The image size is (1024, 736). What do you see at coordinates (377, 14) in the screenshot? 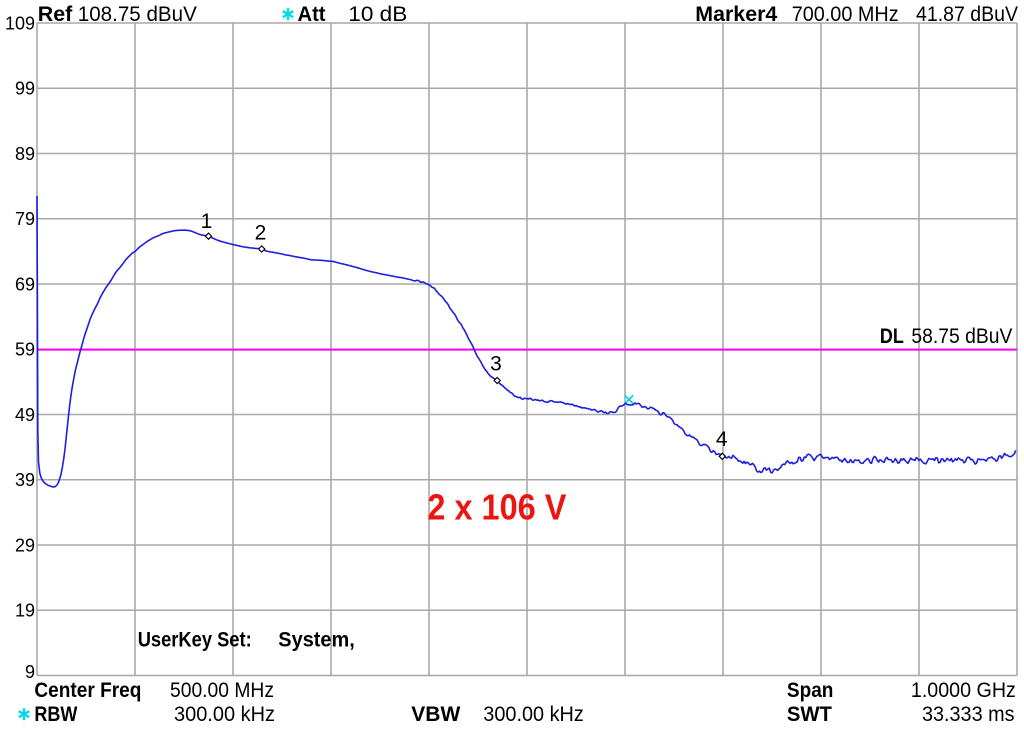
I see `svg-text: 10 dB` at bounding box center [377, 14].